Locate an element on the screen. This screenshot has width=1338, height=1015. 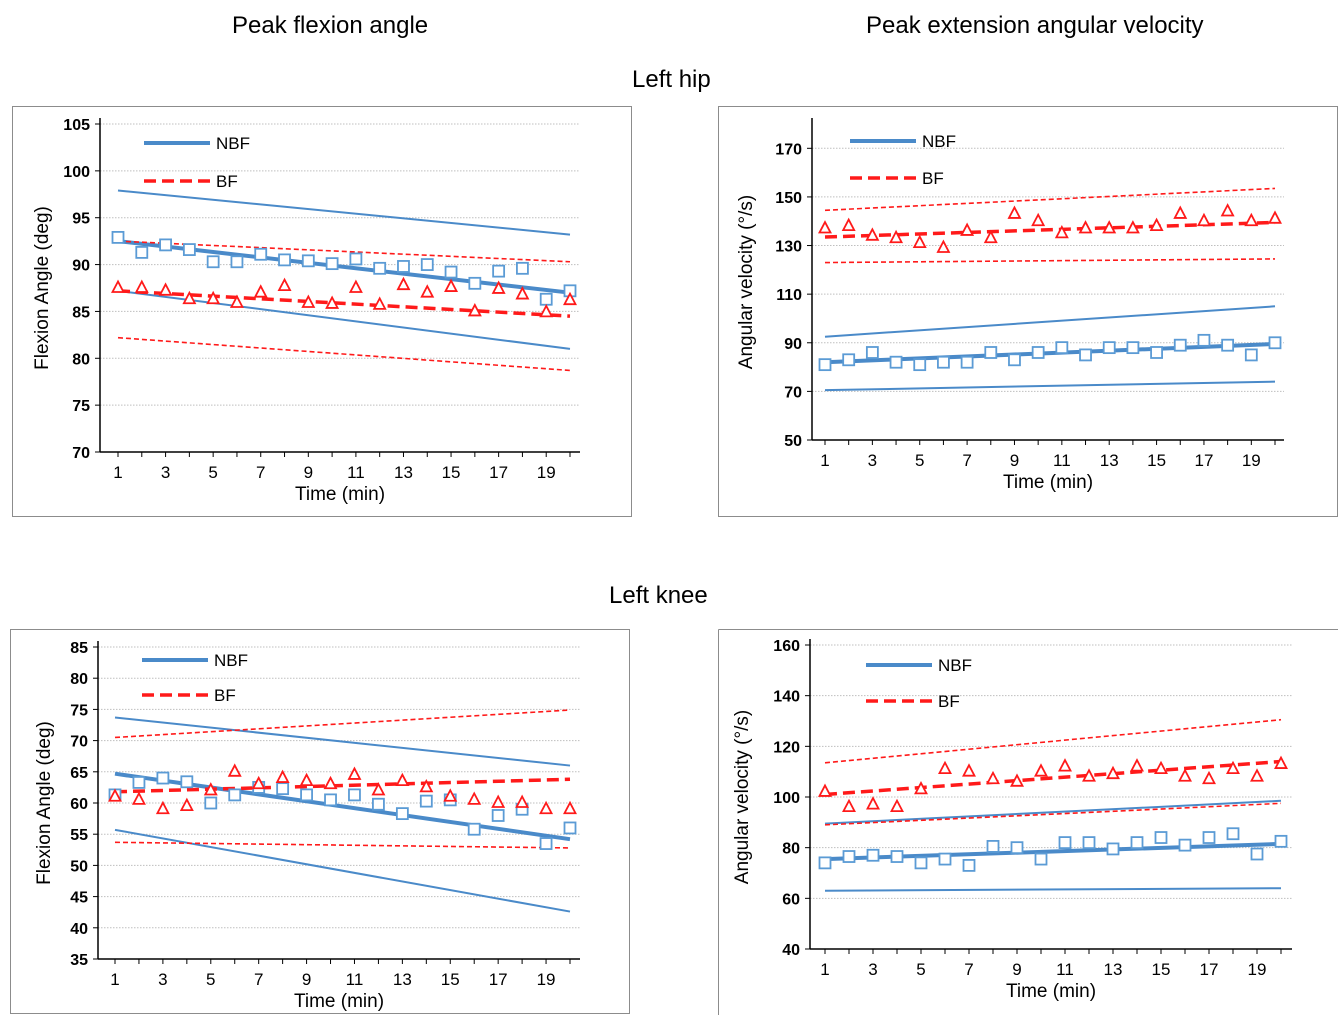
y-tick-label: 65 is located at coordinates (79, 773).